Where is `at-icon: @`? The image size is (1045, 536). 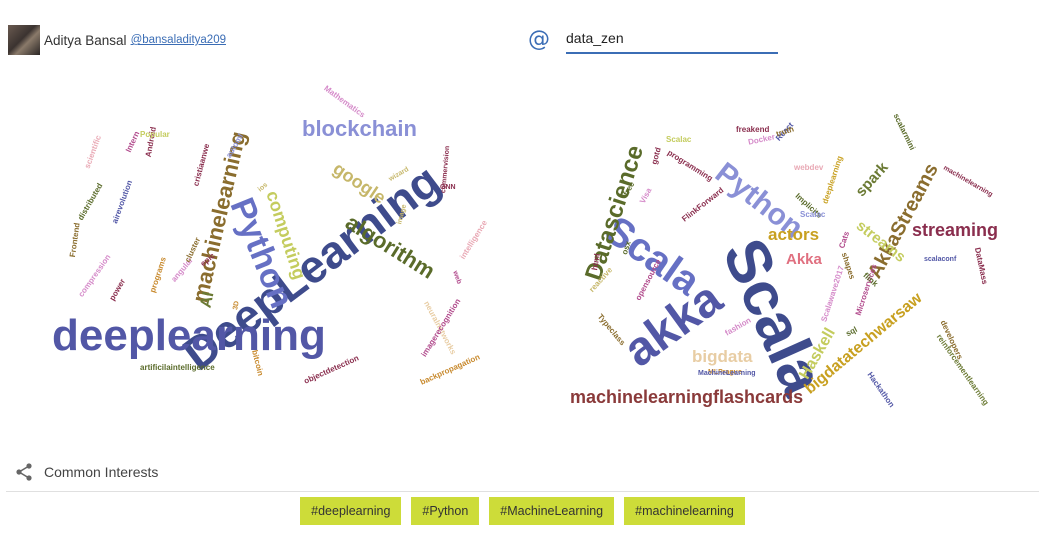
at-icon: @ is located at coordinates (539, 39).